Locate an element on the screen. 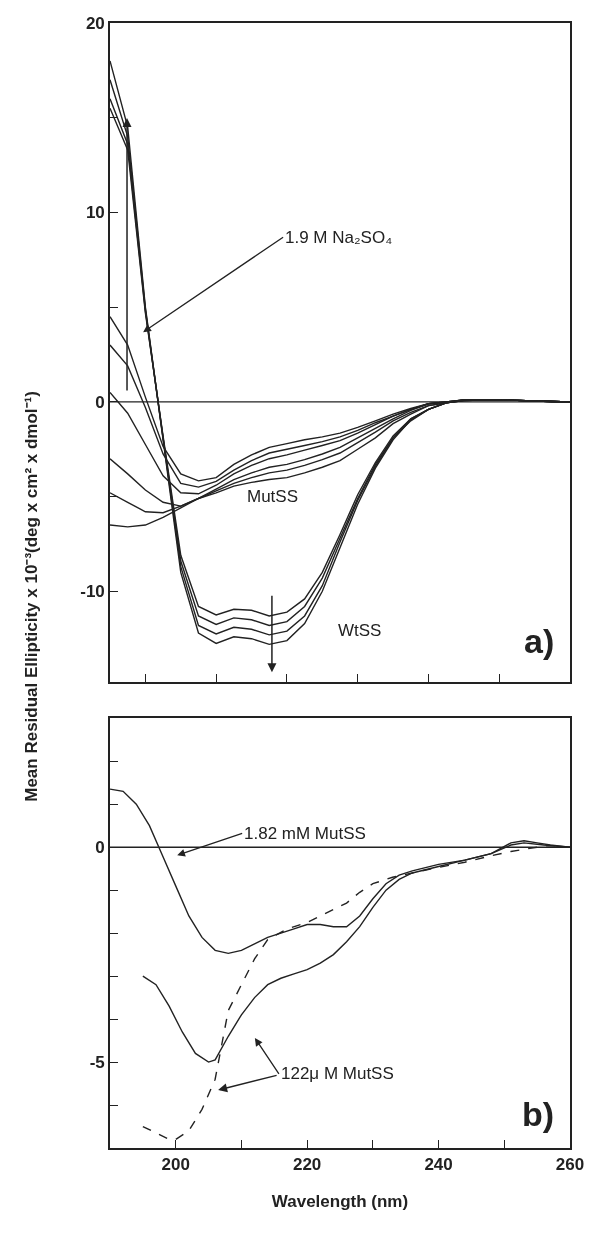  y-tick-label: -5 is located at coordinates (97, 1062).